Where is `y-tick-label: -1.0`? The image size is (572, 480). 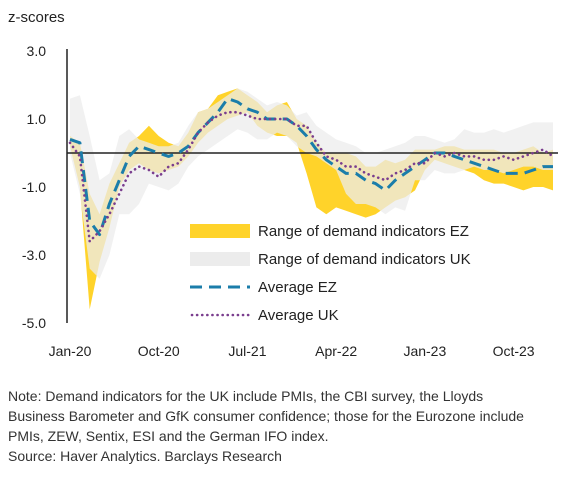 y-tick-label: -1.0 is located at coordinates (34, 187).